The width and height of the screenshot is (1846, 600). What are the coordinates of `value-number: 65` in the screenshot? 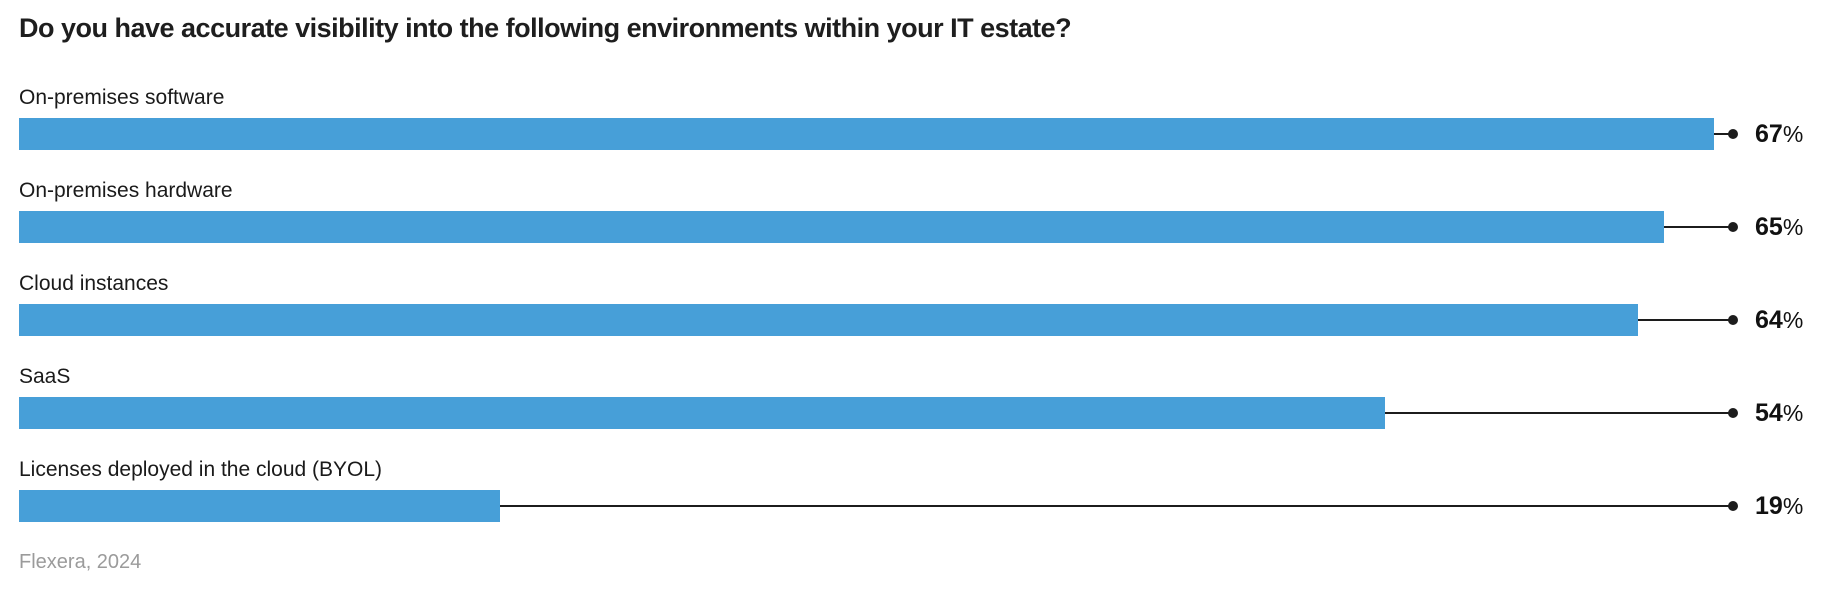 It's located at (1769, 227).